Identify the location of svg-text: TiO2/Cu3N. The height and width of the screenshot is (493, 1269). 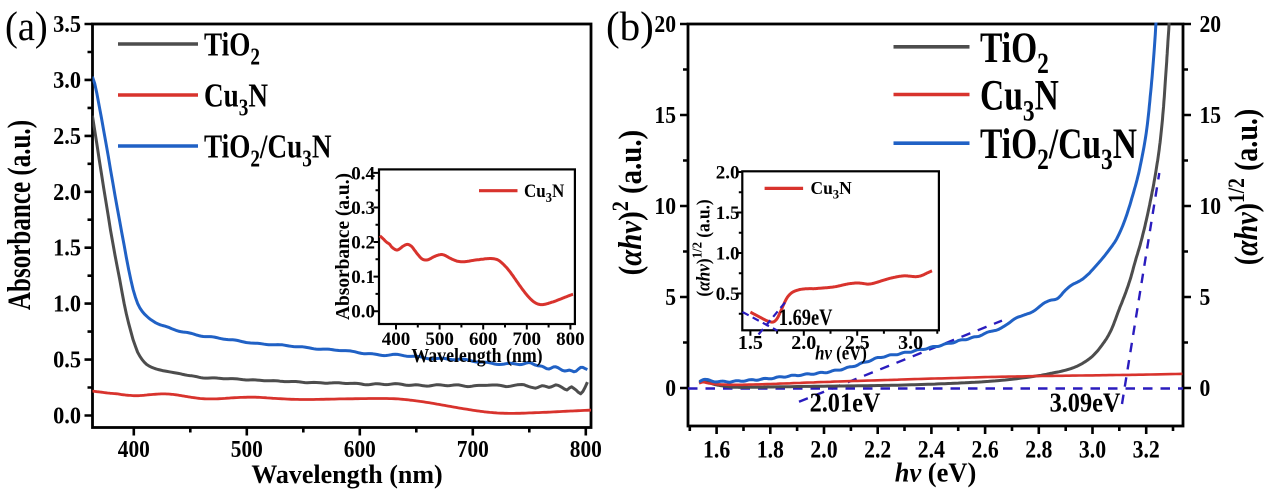
(1058, 148).